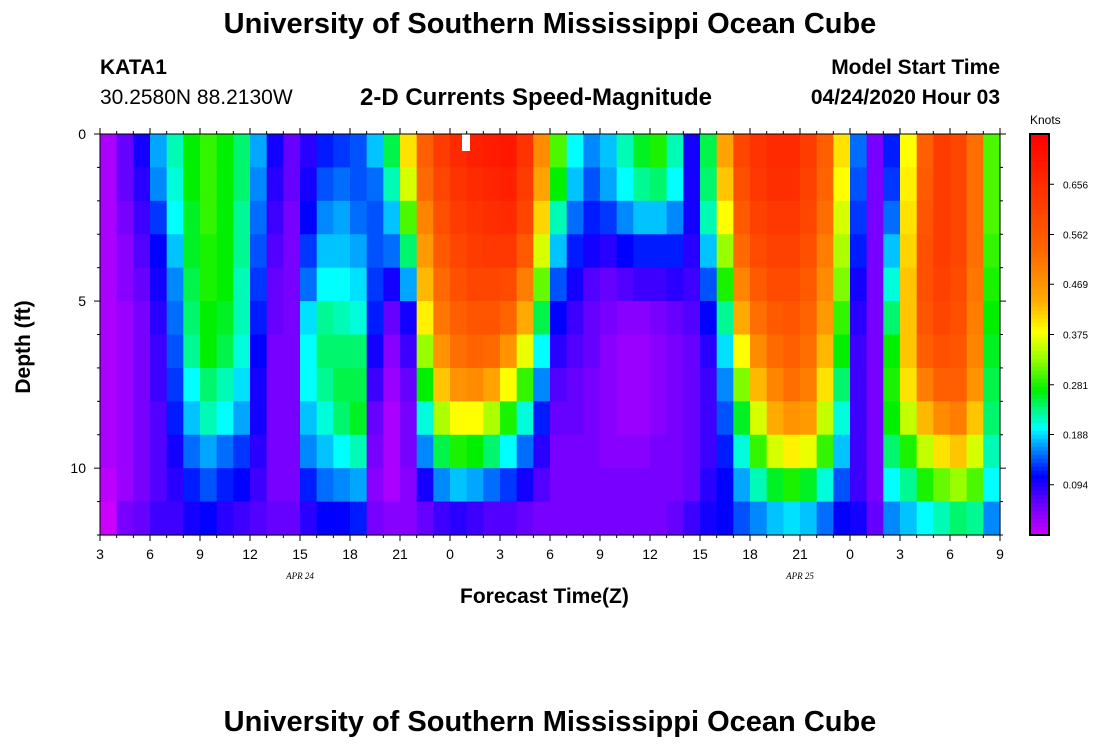 The height and width of the screenshot is (750, 1100). Describe the element at coordinates (799, 576) in the screenshot. I see `x-date-label: APR 25` at that location.